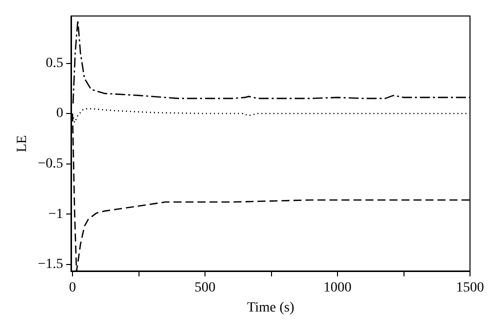 This screenshot has width=500, height=324. I want to click on y-tick-label: −1.5, so click(51, 264).